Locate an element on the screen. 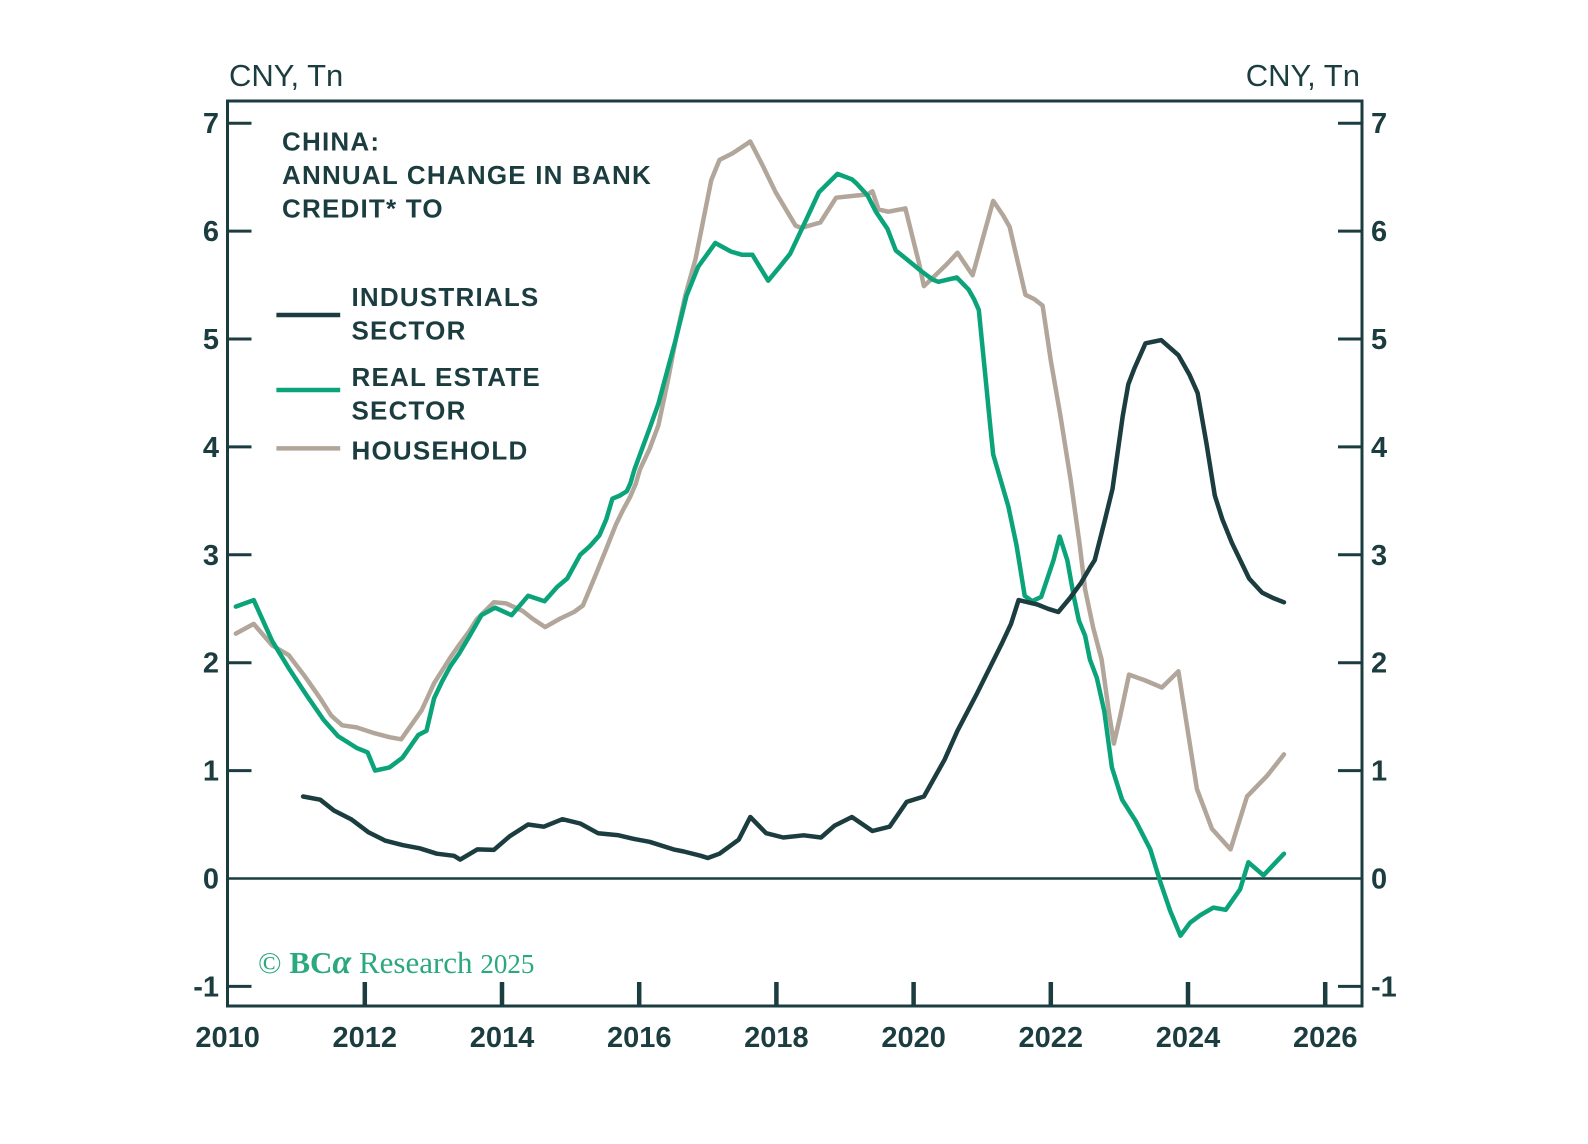 Image resolution: width=1588 pixels, height=1144 pixels. svg-text: 2022 is located at coordinates (1051, 1038).